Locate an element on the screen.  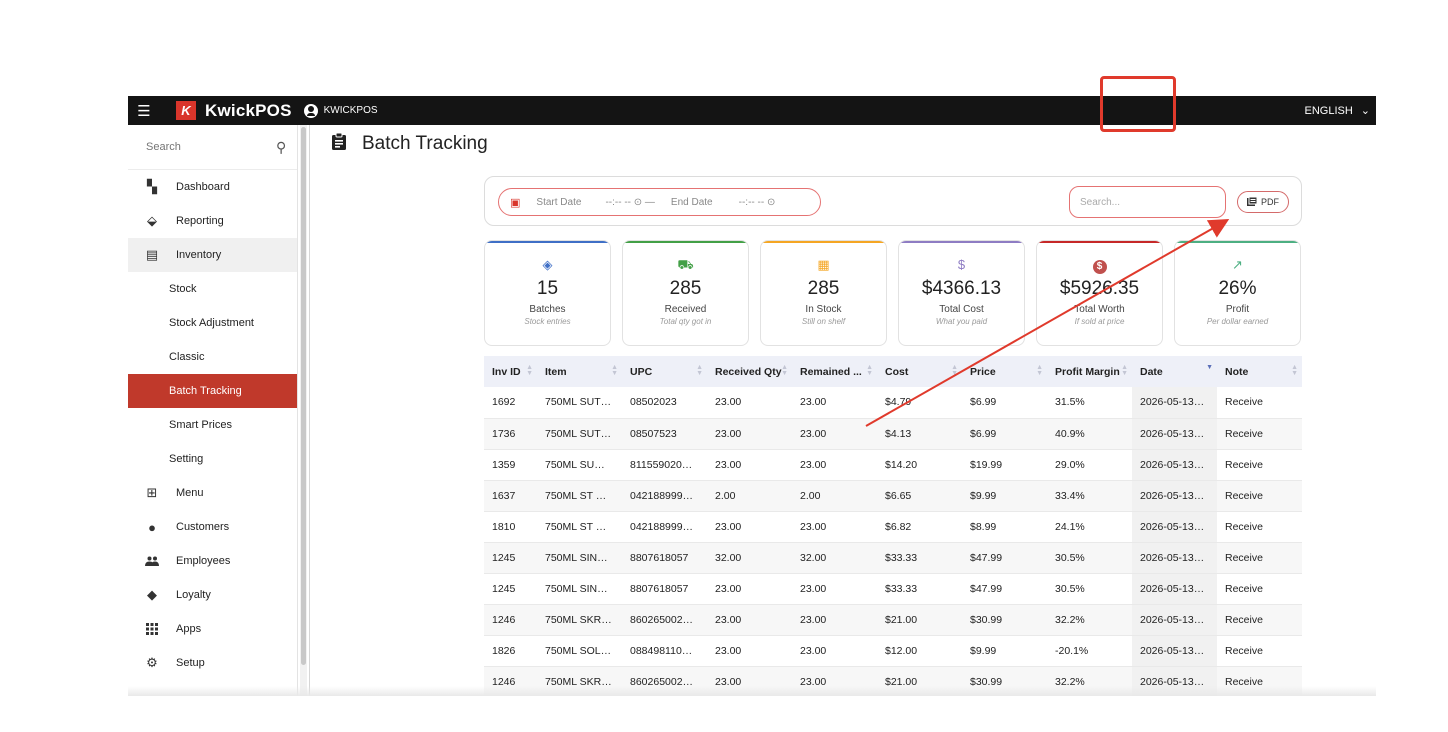
brand-name: KwickPOS is located at coordinates (248, 110).